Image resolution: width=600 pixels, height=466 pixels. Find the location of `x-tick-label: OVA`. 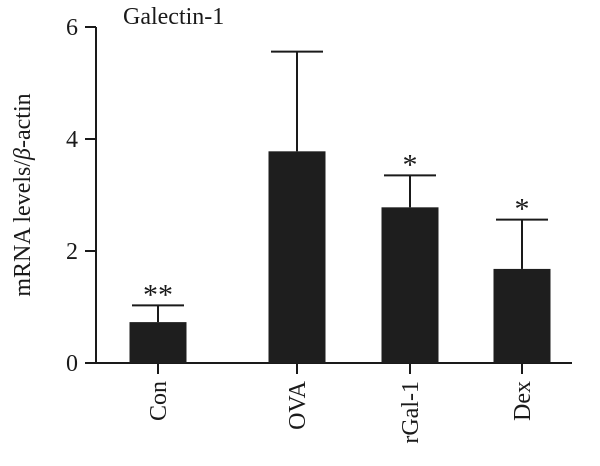

x-tick-label: OVA is located at coordinates (298, 405).